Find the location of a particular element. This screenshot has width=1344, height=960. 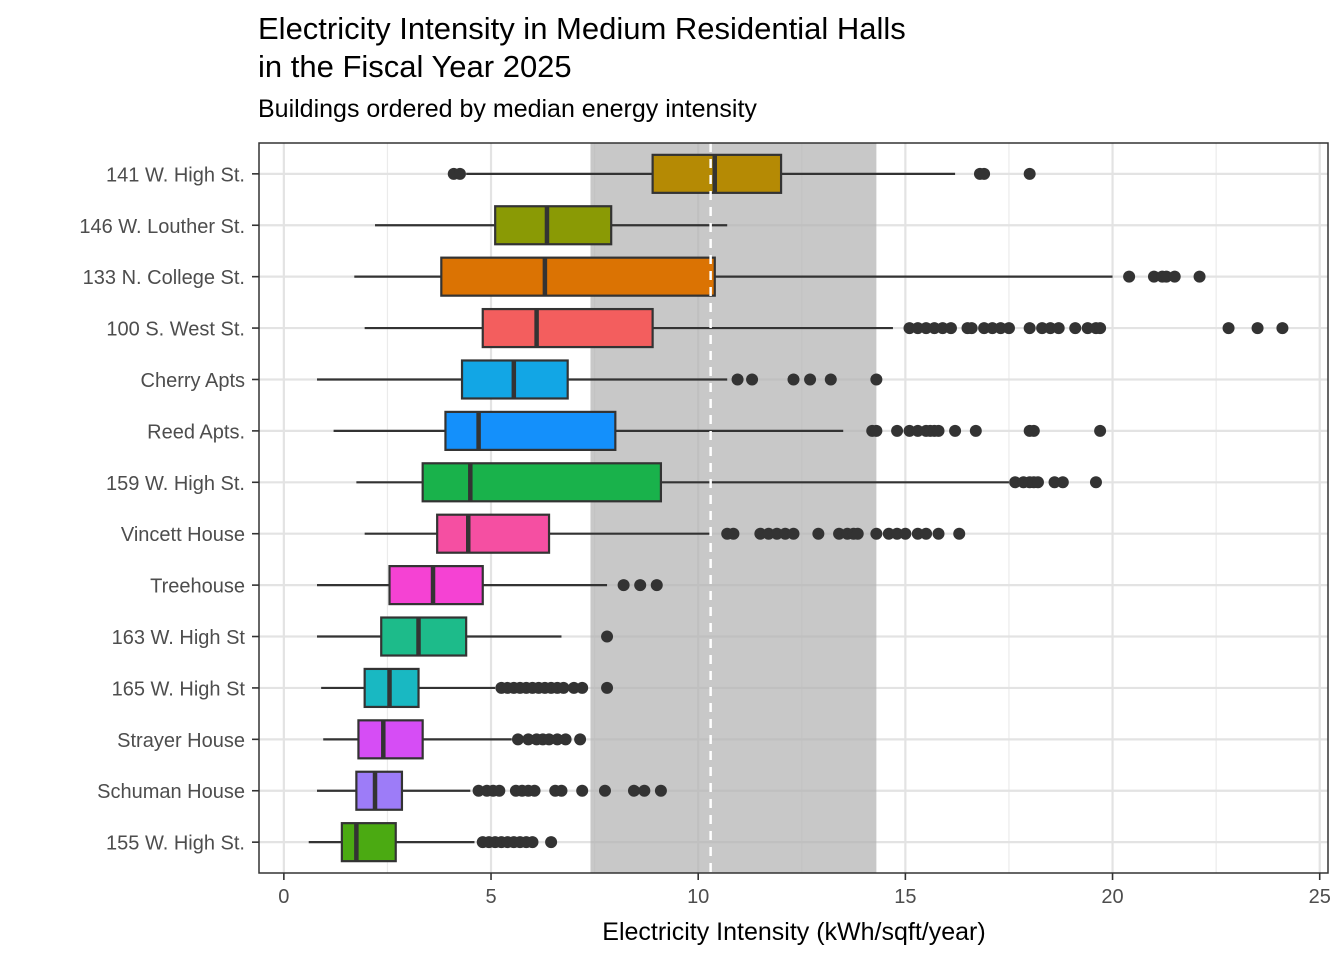

box-strayer-house is located at coordinates (455, 739).